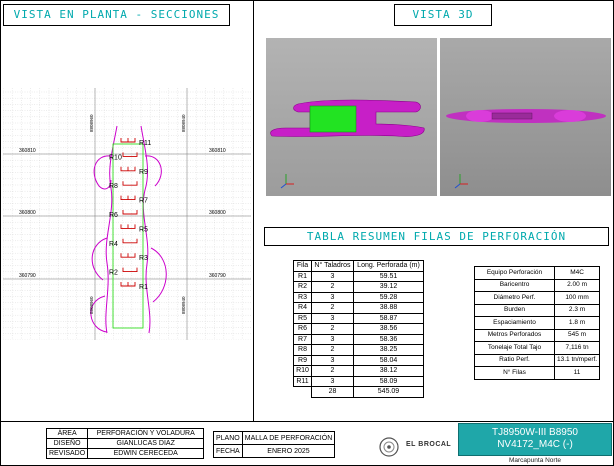 The height and width of the screenshot is (466, 614). Describe the element at coordinates (388, 350) in the screenshot. I see `drilled-length: 38.25` at that location.